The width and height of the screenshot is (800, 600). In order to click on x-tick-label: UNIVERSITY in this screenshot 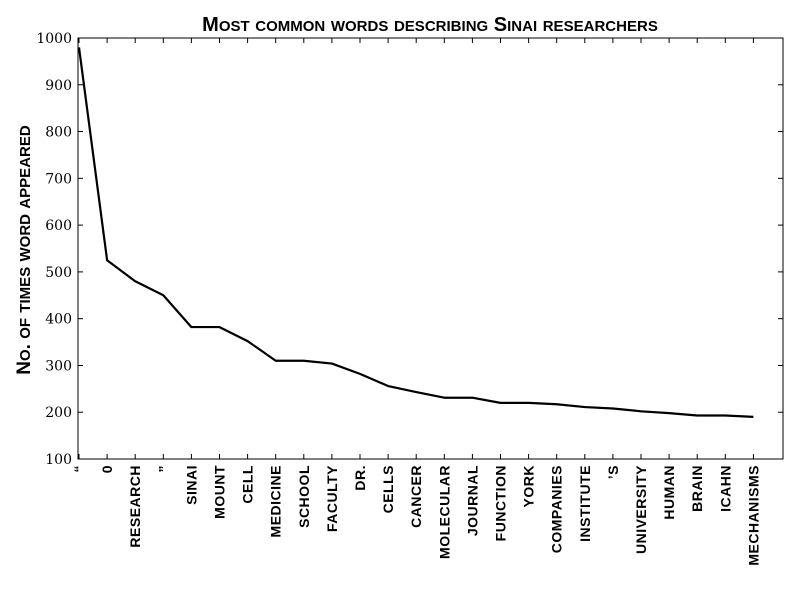, I will do `click(641, 509)`.